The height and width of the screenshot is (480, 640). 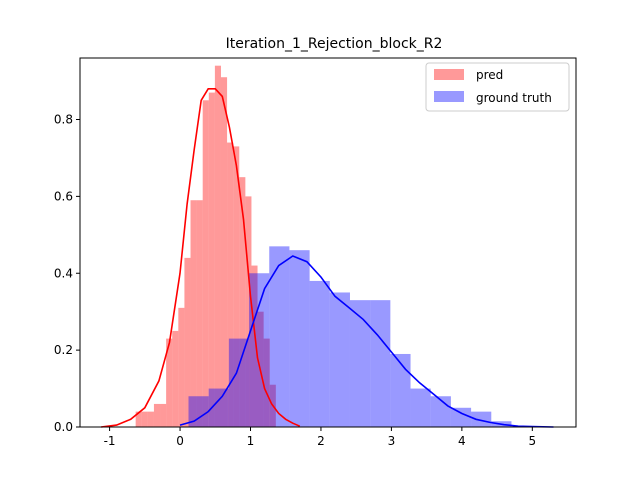 What do you see at coordinates (489, 75) in the screenshot?
I see `legend-label-pred: pred` at bounding box center [489, 75].